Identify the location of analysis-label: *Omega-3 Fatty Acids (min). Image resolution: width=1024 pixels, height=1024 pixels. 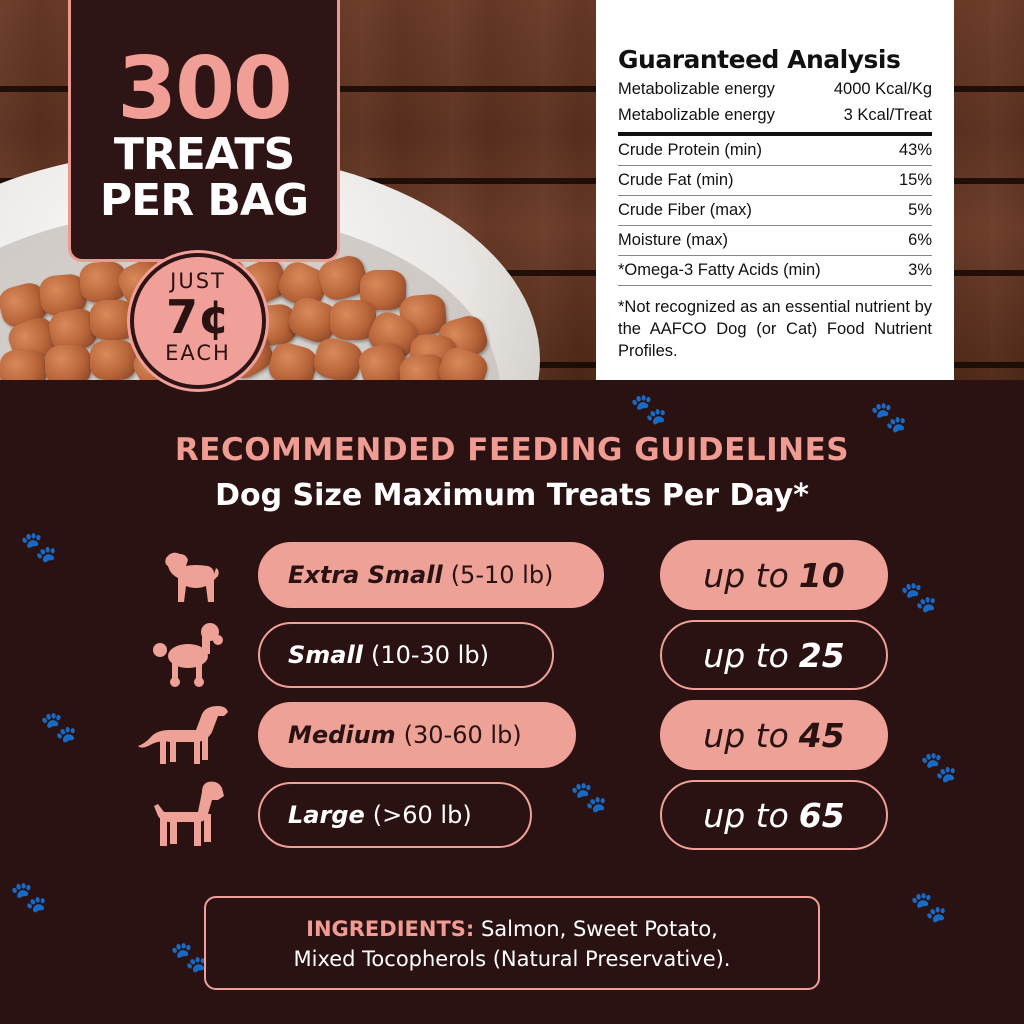
(719, 270).